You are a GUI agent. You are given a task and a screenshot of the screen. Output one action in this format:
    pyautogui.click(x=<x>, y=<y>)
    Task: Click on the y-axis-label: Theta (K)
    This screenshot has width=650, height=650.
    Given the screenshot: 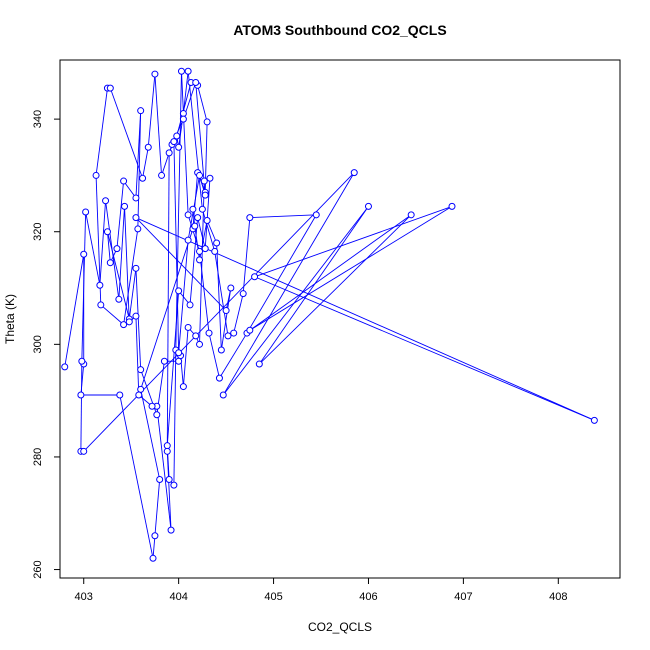 What is the action you would take?
    pyautogui.click(x=10, y=319)
    